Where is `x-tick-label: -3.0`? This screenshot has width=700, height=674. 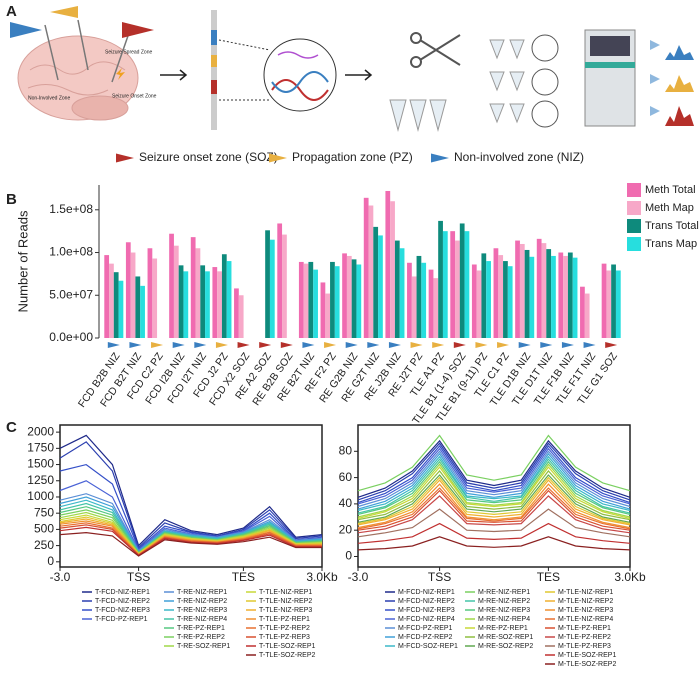
x-tick-label: -3.0 is located at coordinates (358, 577).